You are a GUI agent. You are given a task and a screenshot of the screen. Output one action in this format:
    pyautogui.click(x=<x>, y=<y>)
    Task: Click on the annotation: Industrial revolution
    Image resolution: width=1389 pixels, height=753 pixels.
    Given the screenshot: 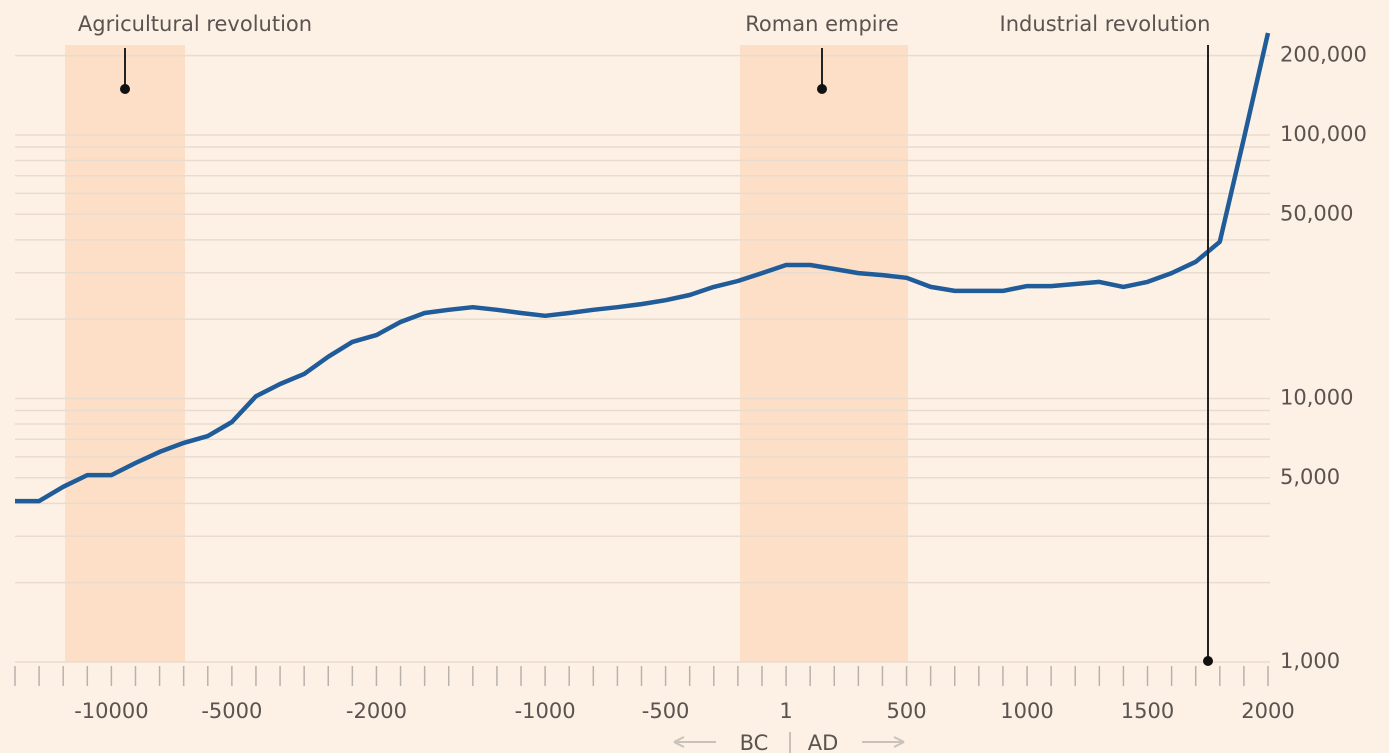 What is the action you would take?
    pyautogui.click(x=1105, y=24)
    